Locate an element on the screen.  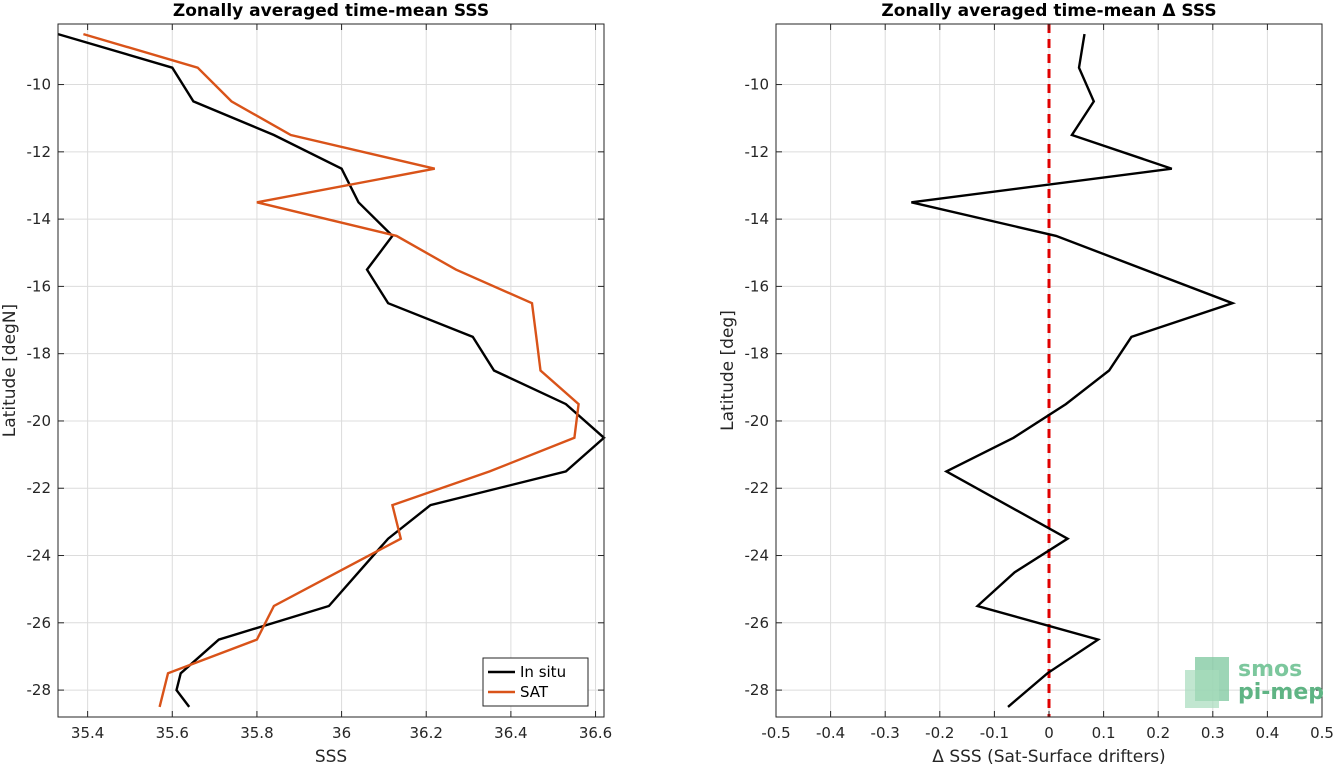
x-tick-label: -0.2 is located at coordinates (939, 733).